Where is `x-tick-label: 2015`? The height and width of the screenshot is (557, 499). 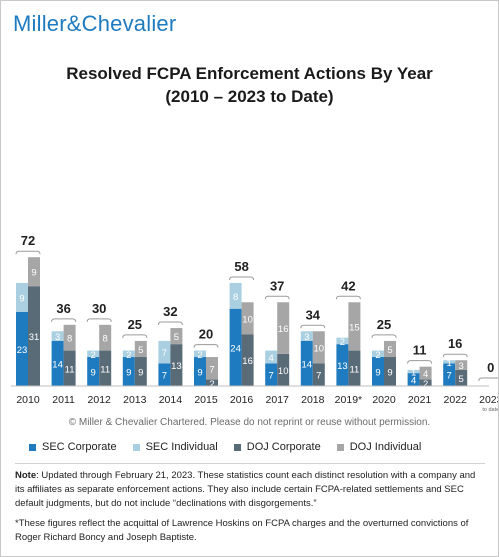 x-tick-label: 2015 is located at coordinates (206, 400).